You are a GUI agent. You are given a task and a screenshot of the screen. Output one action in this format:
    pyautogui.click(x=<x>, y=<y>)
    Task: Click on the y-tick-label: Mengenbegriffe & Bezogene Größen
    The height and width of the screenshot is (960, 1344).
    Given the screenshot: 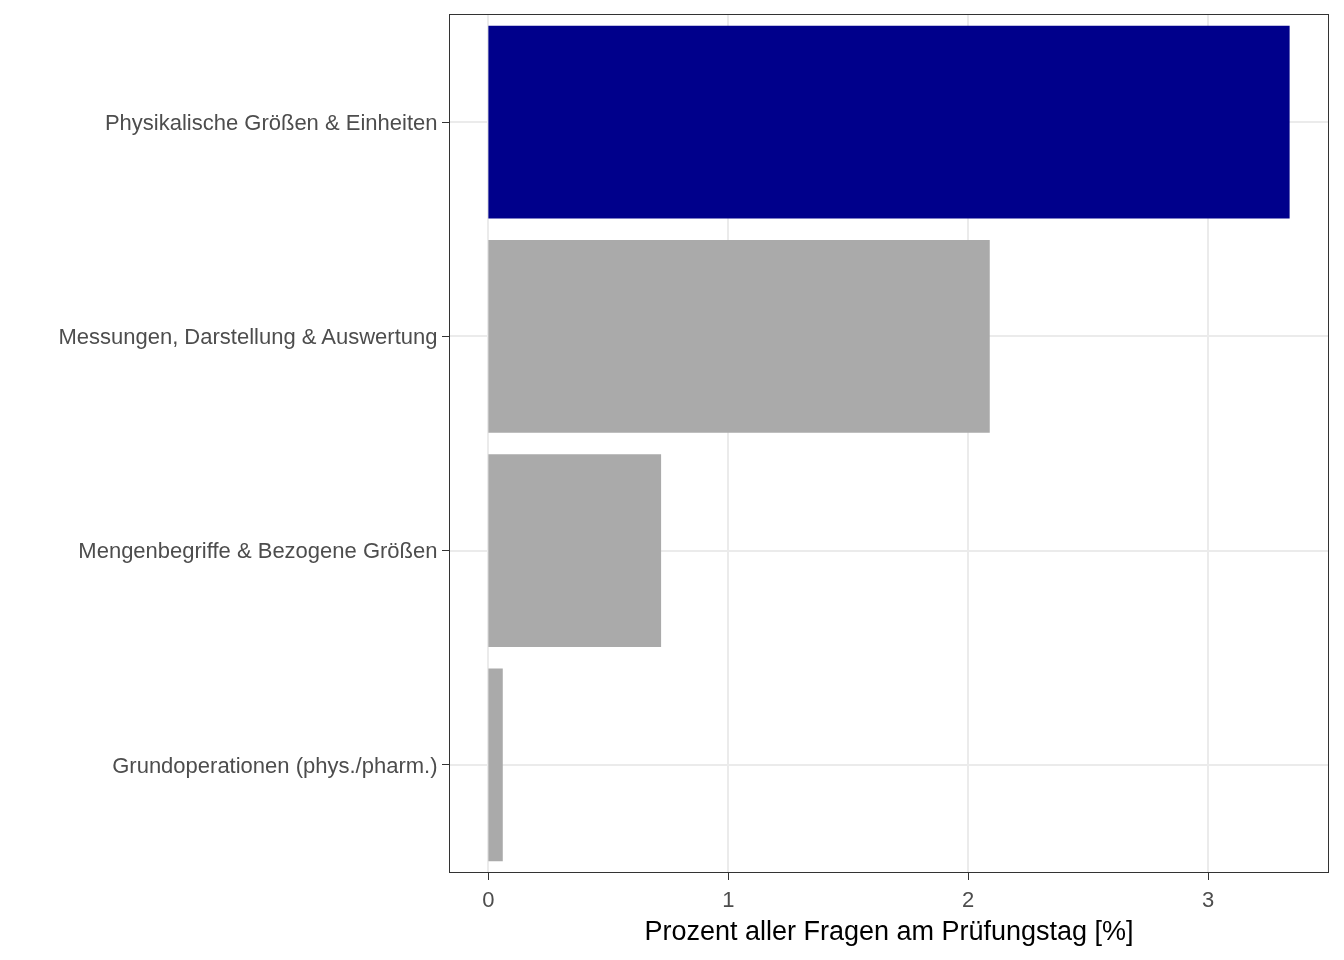 What is the action you would take?
    pyautogui.click(x=258, y=551)
    